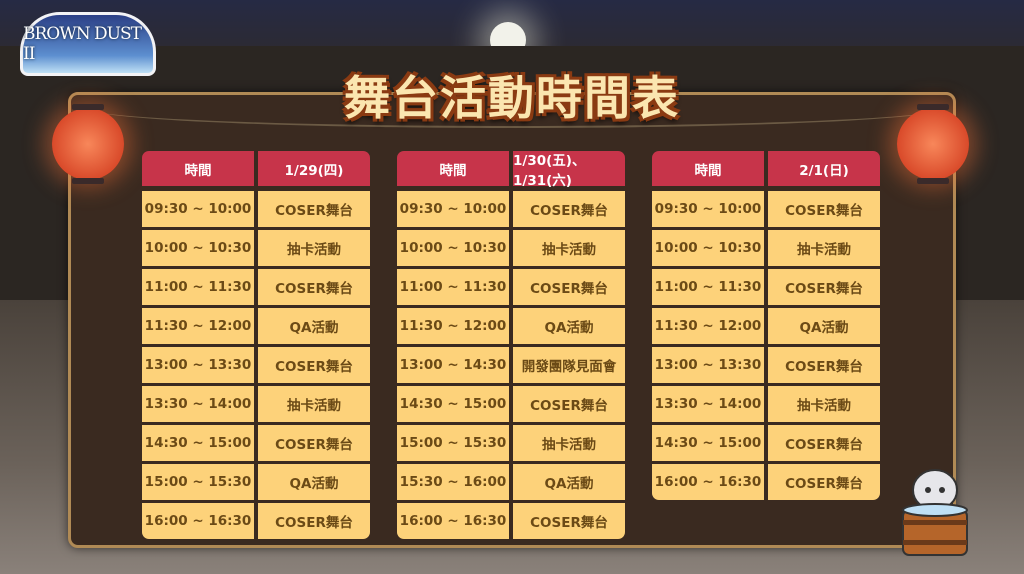 This screenshot has width=1024, height=574. Describe the element at coordinates (933, 144) in the screenshot. I see `lantern-right-icon` at that location.